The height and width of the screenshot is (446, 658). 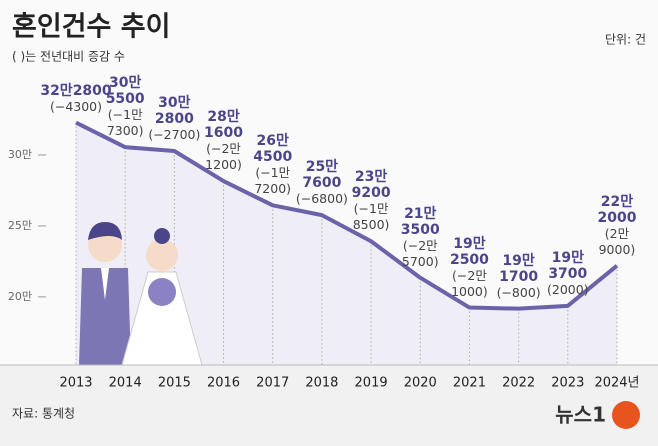 I want to click on data-label: 26만 4500 (−1만 7200), so click(x=273, y=165).